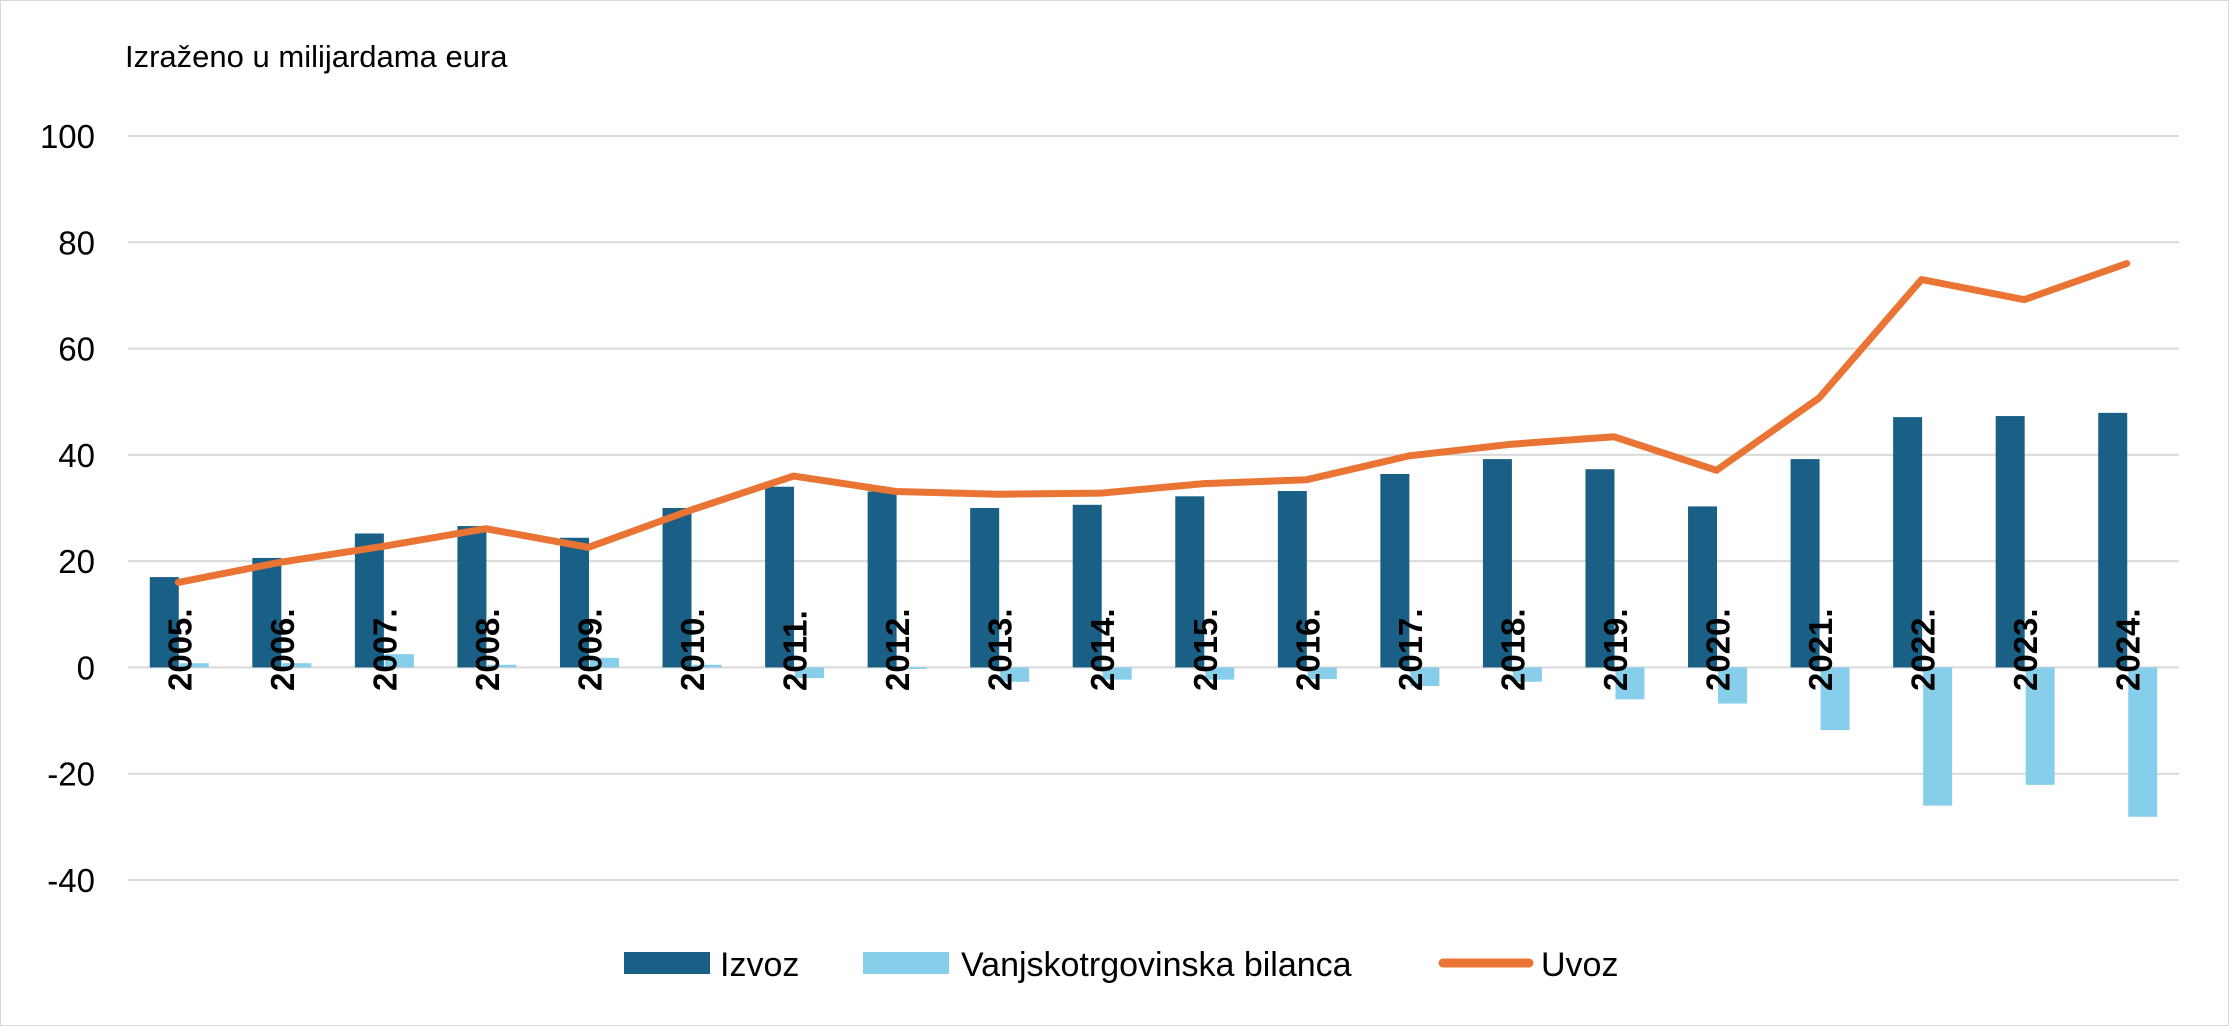 The height and width of the screenshot is (1027, 2229). What do you see at coordinates (76, 242) in the screenshot?
I see `y-tick-label: 80` at bounding box center [76, 242].